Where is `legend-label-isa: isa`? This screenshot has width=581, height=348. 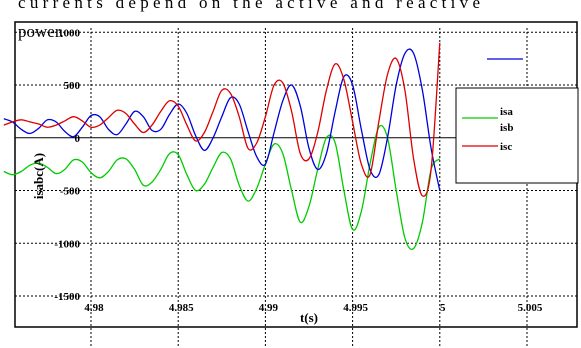 legend-label-isa: isa is located at coordinates (506, 112).